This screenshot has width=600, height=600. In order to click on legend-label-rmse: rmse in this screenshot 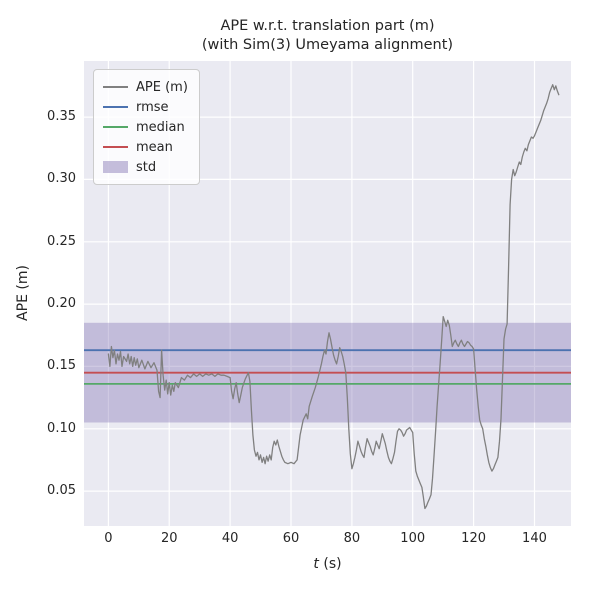, I will do `click(152, 107)`.